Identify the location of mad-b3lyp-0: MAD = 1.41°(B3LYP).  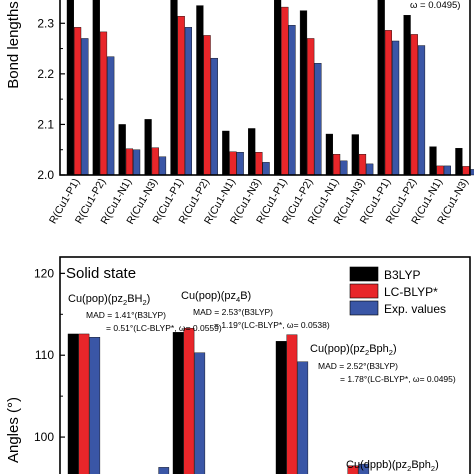
(126, 315).